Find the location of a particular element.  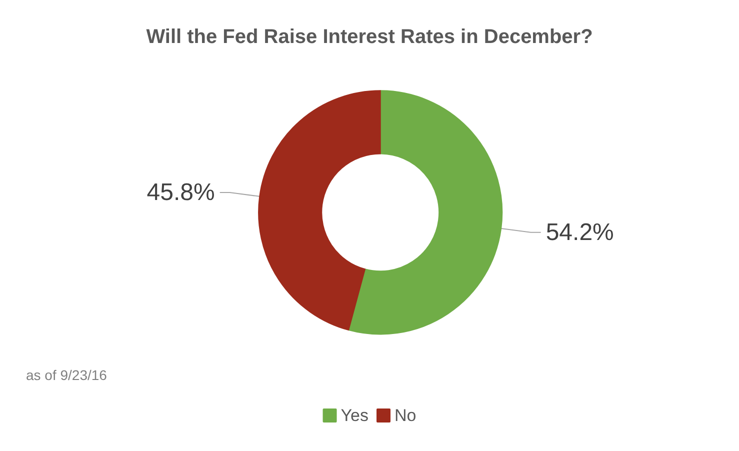

legend-label: Yes is located at coordinates (354, 415).